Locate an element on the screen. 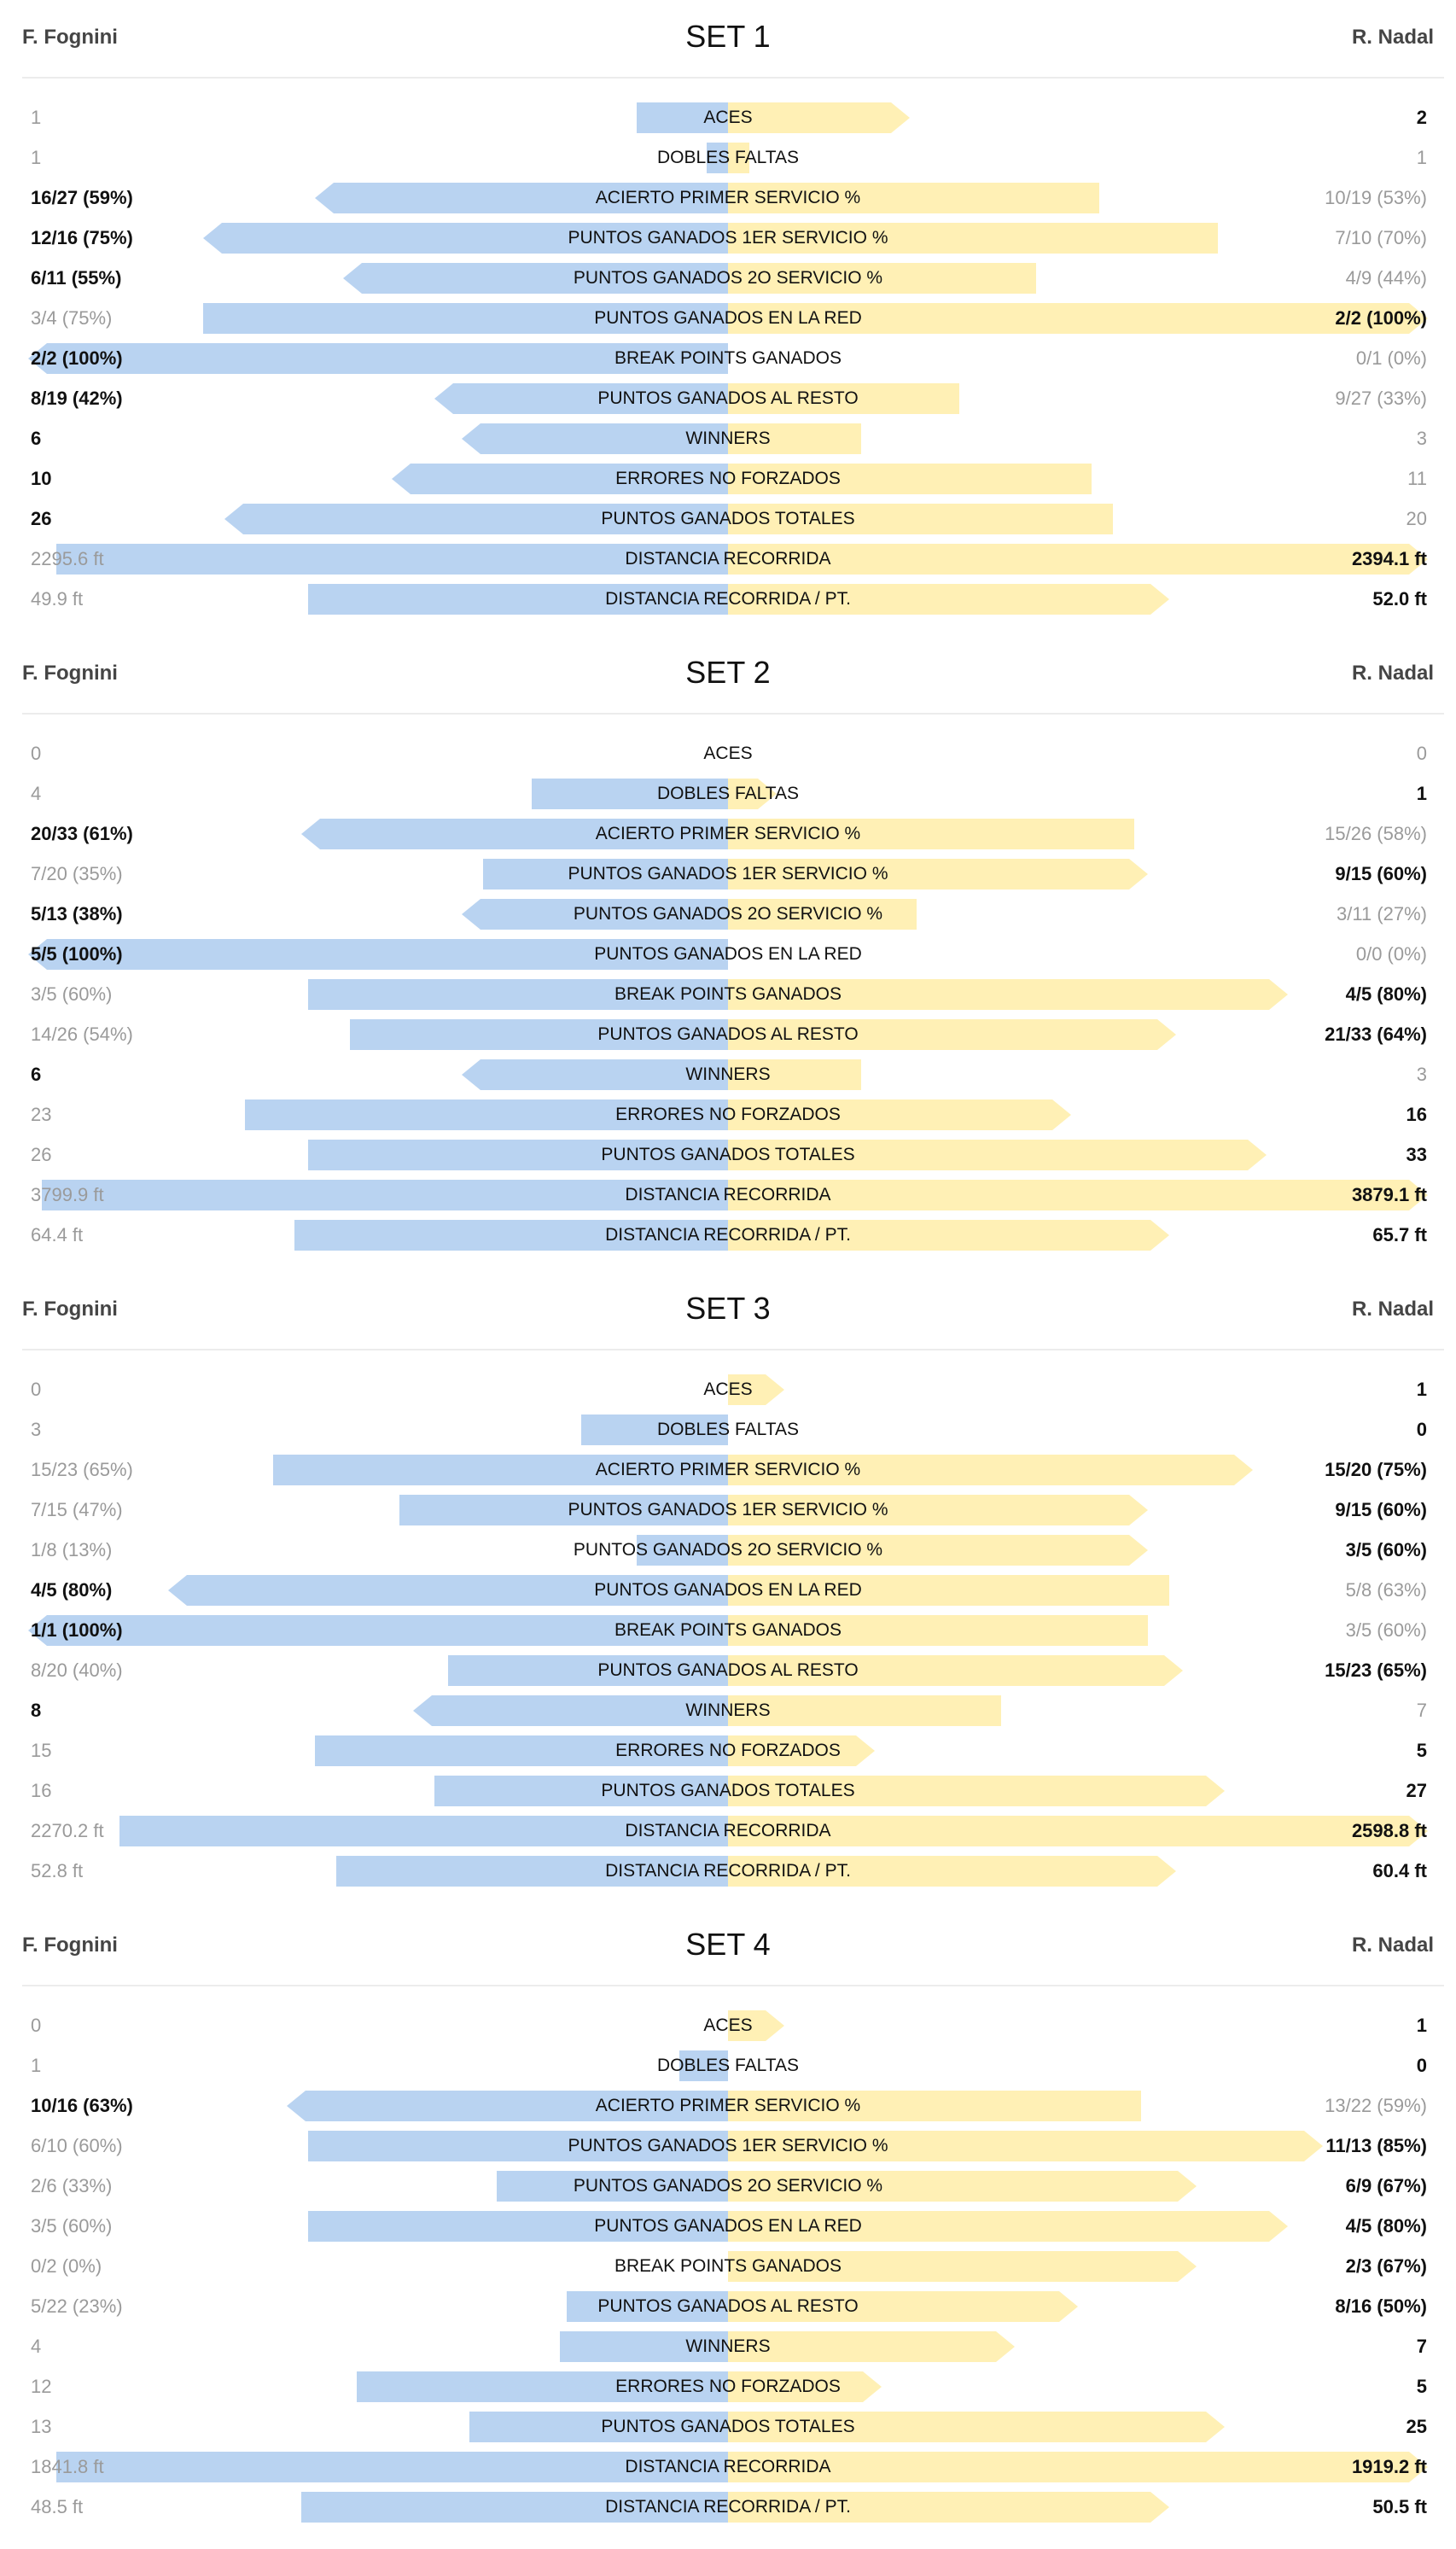  set-title: SET 3 is located at coordinates (728, 1309).